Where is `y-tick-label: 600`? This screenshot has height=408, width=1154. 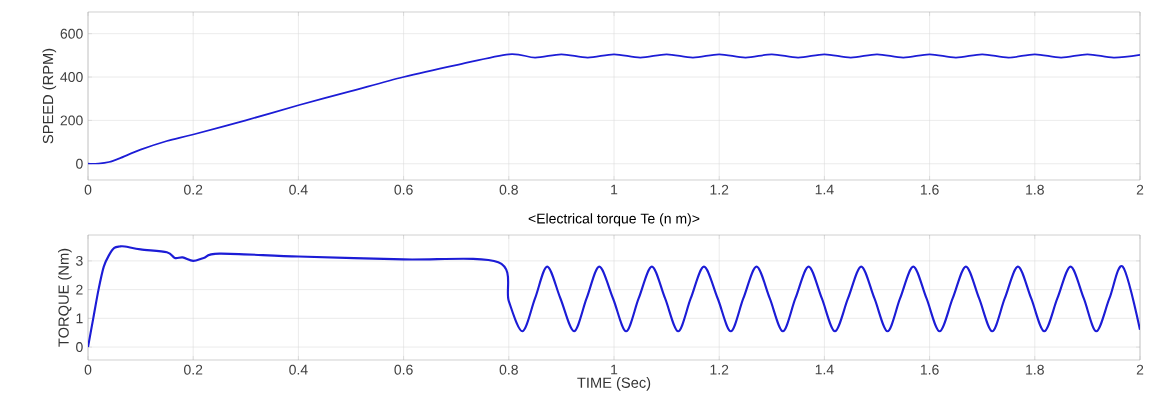 y-tick-label: 600 is located at coordinates (71, 33).